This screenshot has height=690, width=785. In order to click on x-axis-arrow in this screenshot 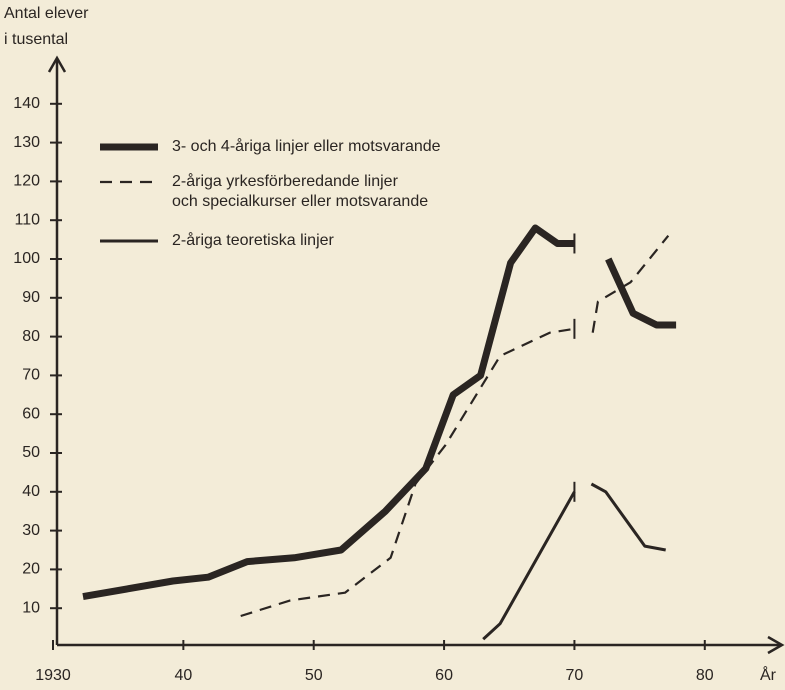, I will do `click(776, 645)`.